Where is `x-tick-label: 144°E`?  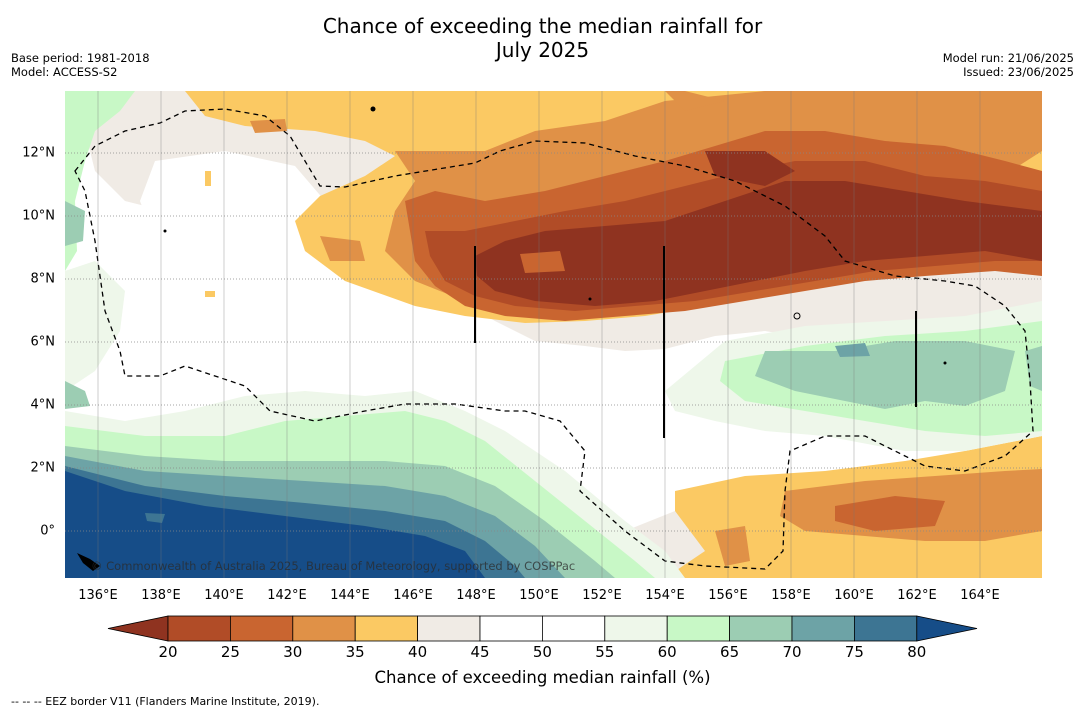
x-tick-label: 144°E is located at coordinates (350, 595).